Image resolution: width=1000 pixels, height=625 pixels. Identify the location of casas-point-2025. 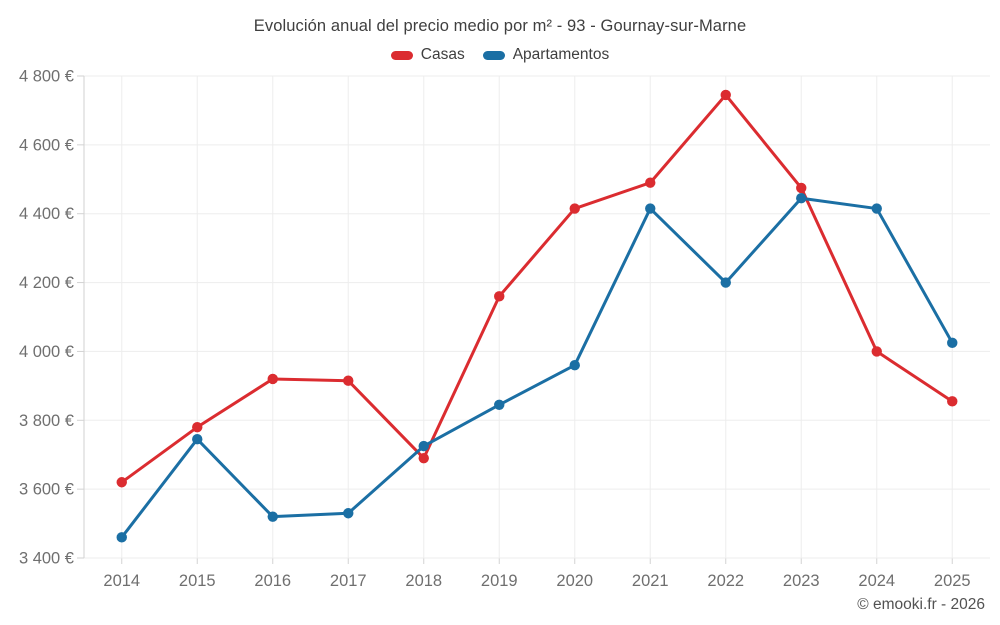
(952, 401).